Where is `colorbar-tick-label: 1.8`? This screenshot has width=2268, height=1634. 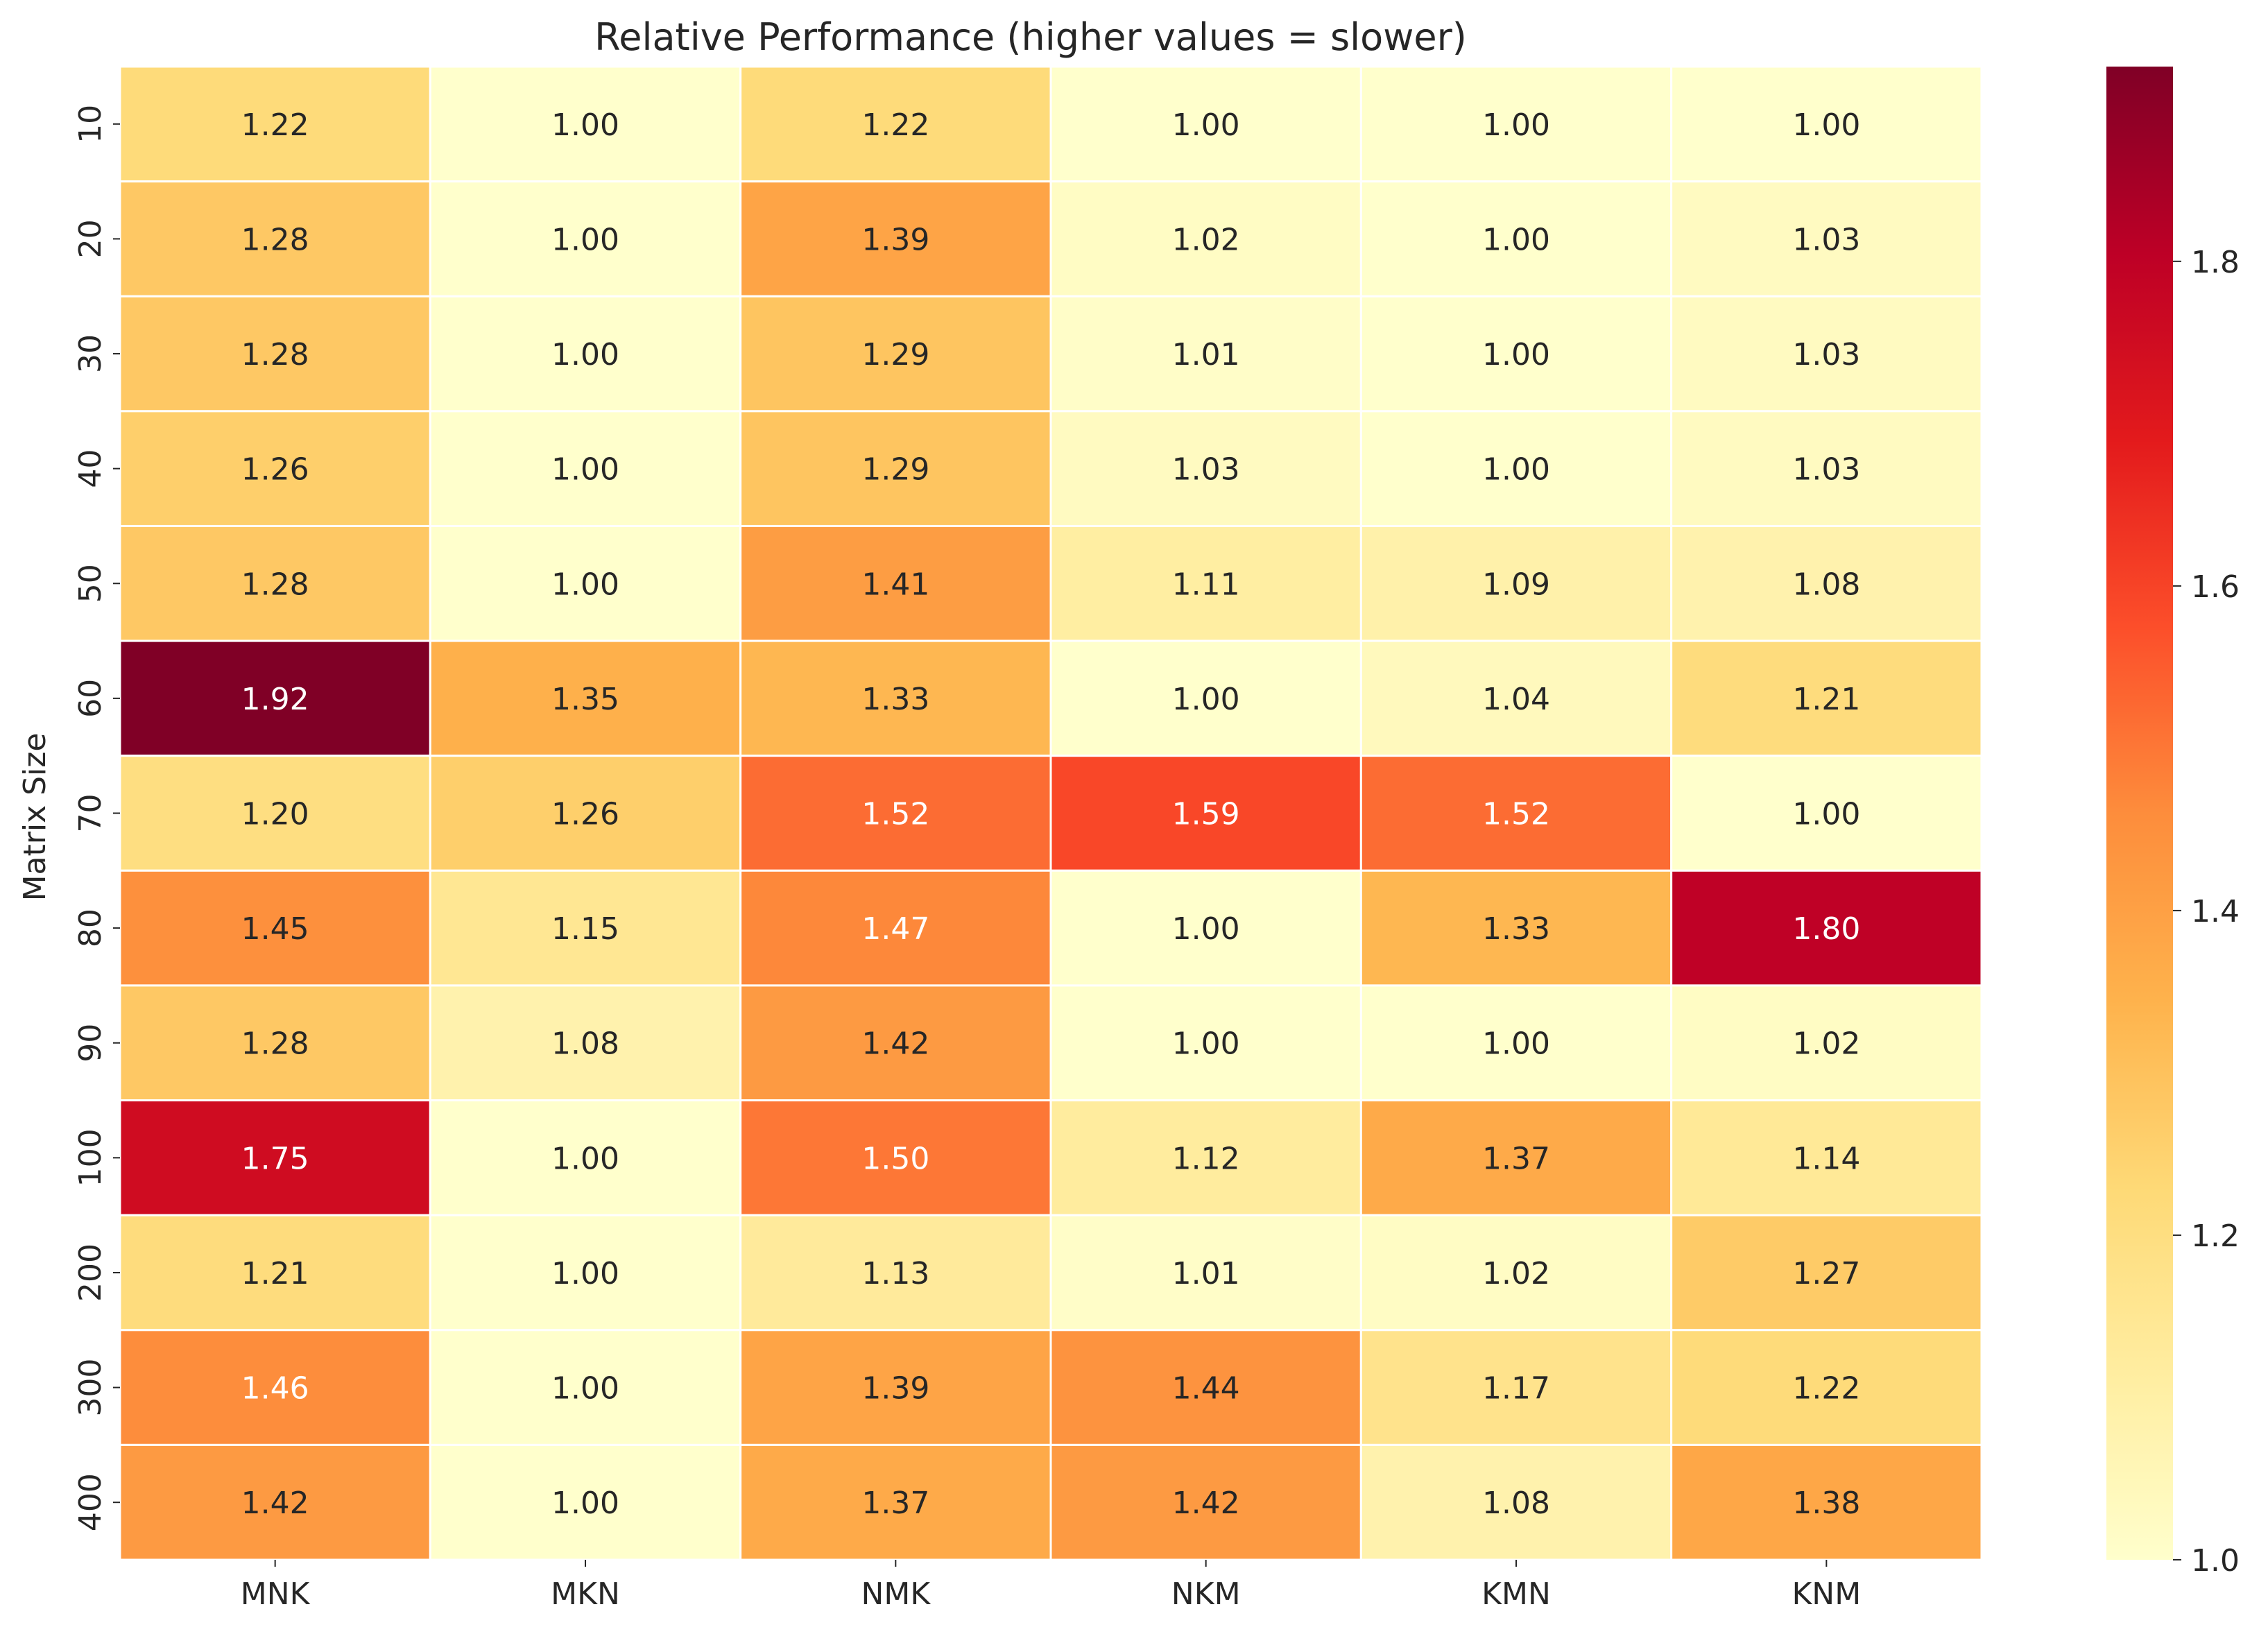 colorbar-tick-label: 1.8 is located at coordinates (2215, 262).